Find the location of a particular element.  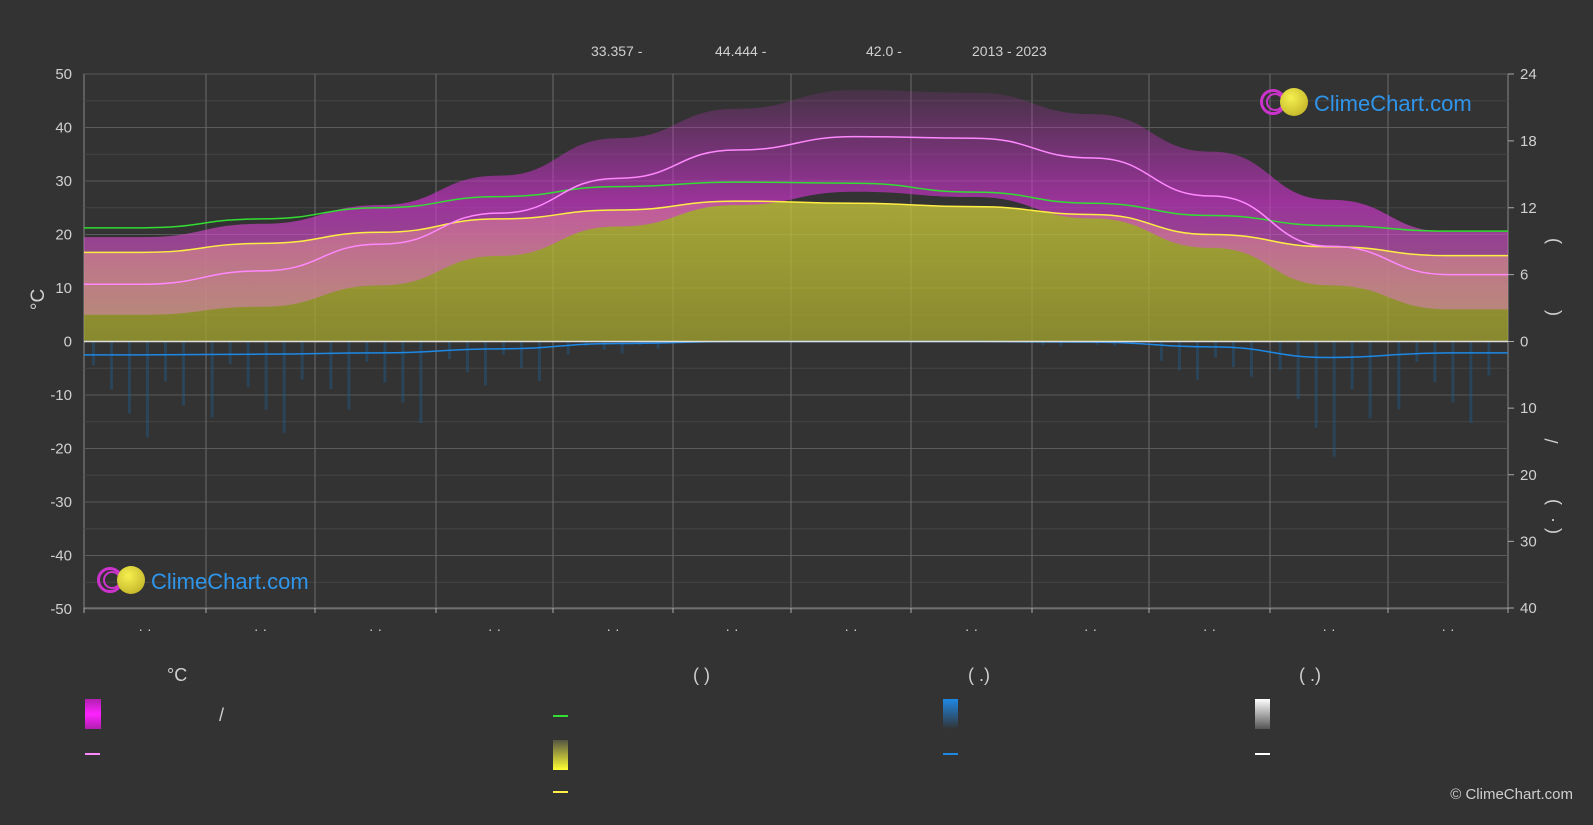

legend-temperature-range-label: / is located at coordinates (222, 715).